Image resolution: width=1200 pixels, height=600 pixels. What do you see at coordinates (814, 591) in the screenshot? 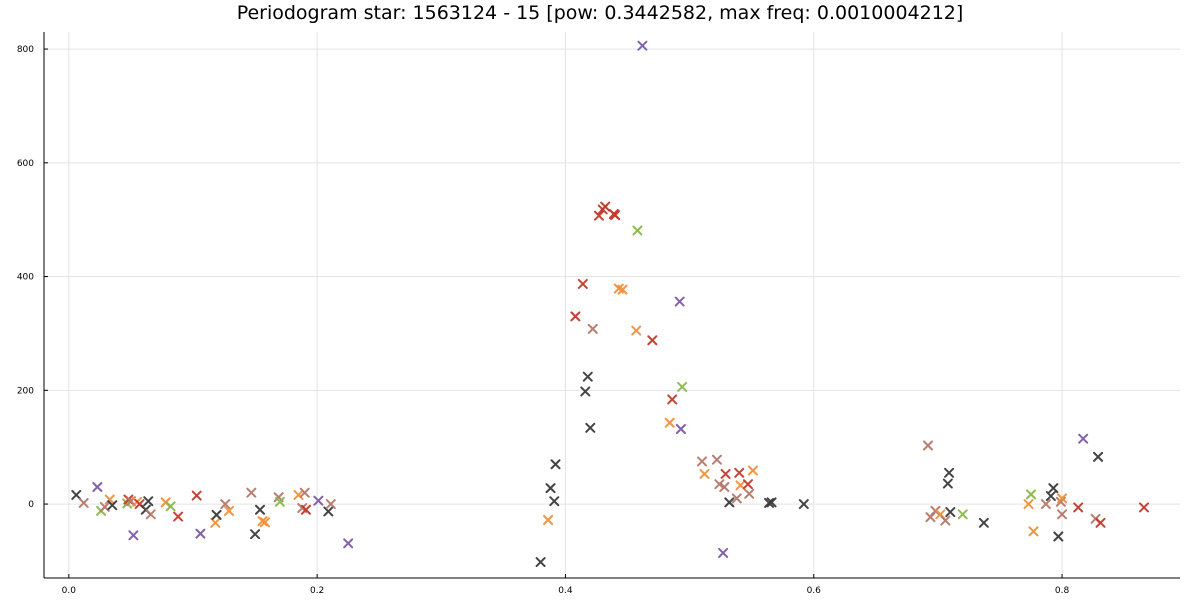
I see `x-tick-label: 0.6` at bounding box center [814, 591].